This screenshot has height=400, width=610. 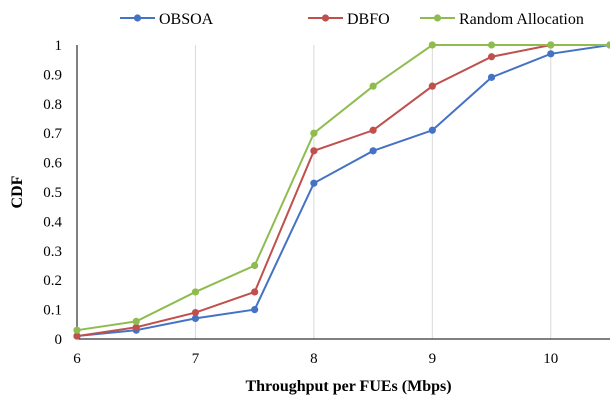 What do you see at coordinates (52, 105) in the screenshot?
I see `y-tick-label: 0.8` at bounding box center [52, 105].